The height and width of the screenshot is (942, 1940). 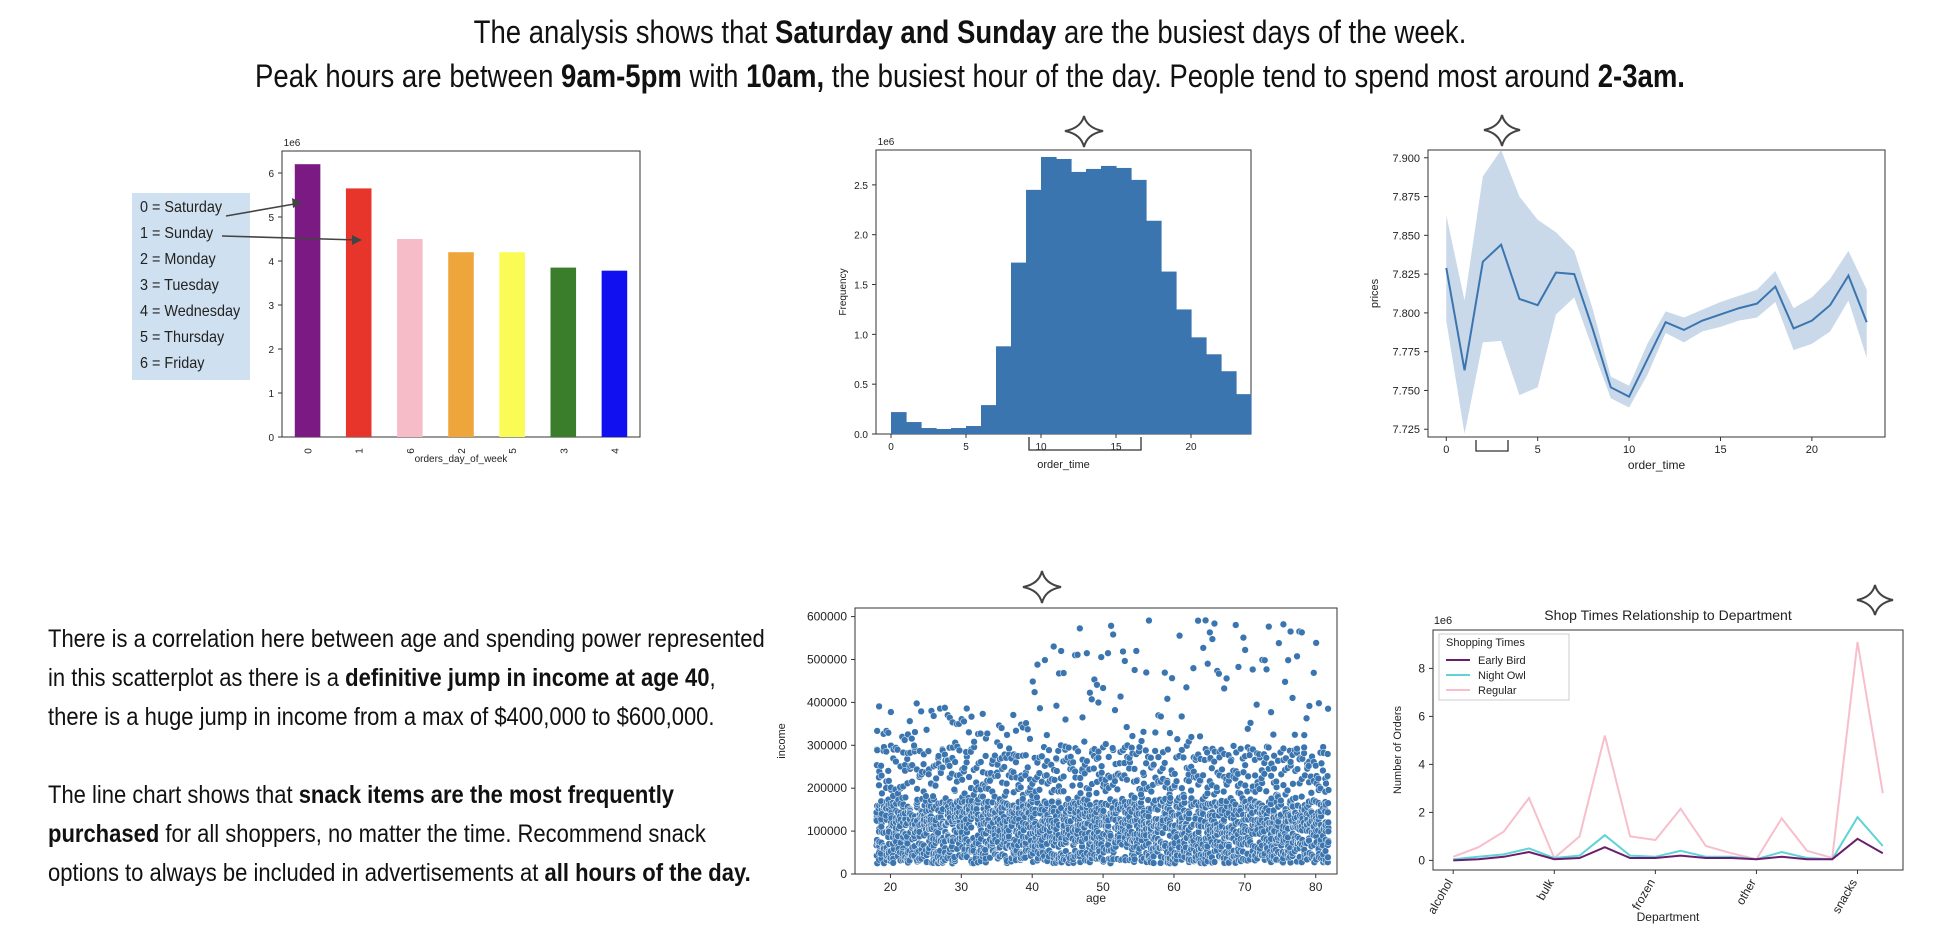 What do you see at coordinates (1502, 130) in the screenshot?
I see `sparkle-icon` at bounding box center [1502, 130].